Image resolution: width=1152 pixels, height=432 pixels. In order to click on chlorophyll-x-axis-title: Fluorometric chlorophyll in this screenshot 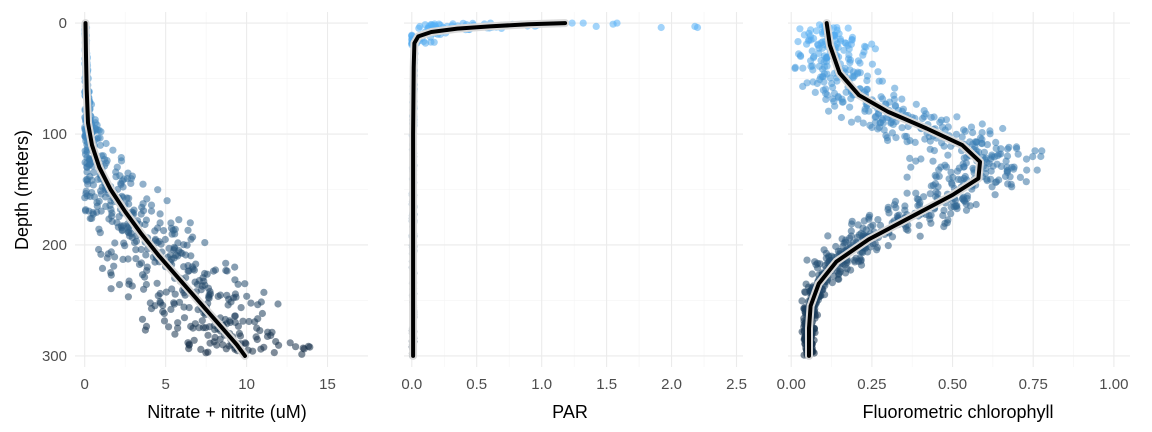, I will do `click(957, 412)`.